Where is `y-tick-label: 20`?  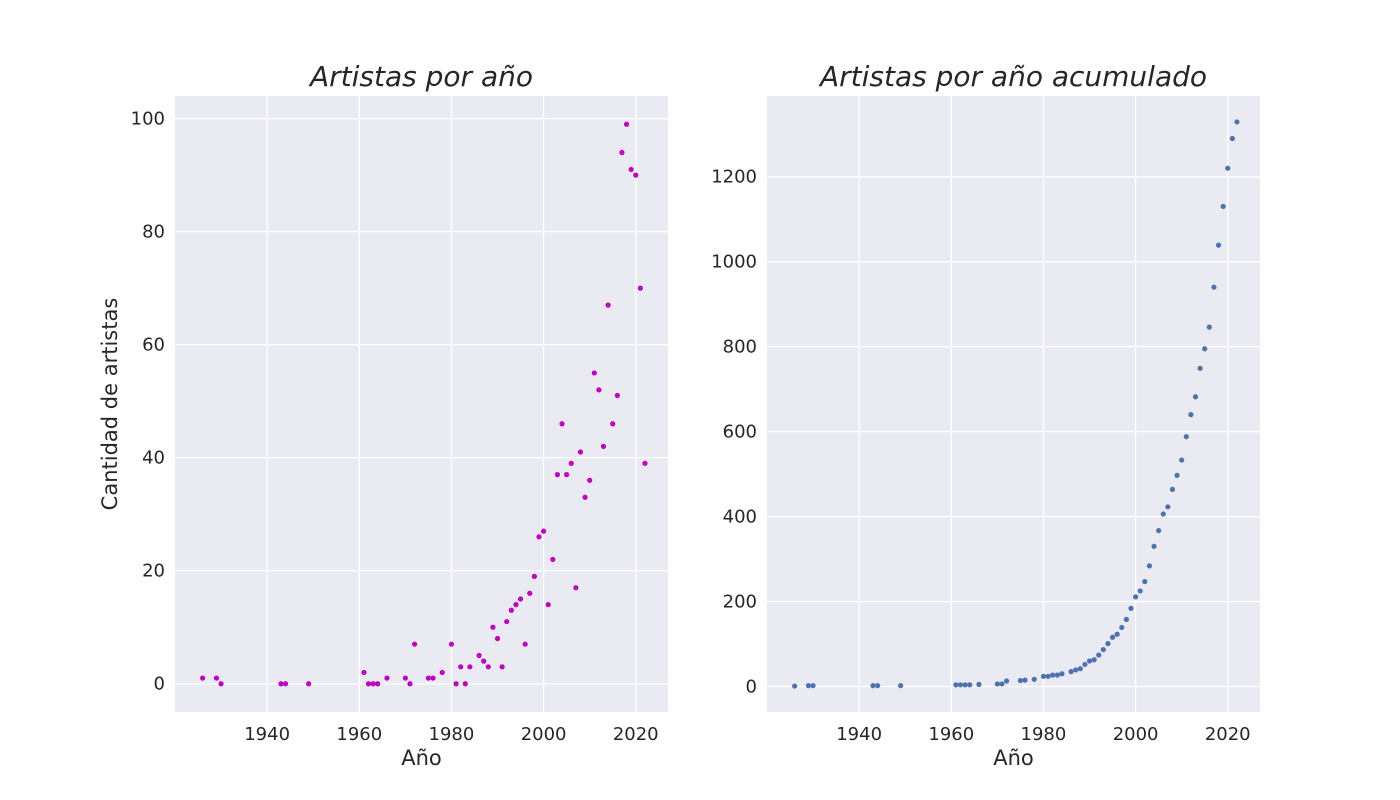 y-tick-label: 20 is located at coordinates (153, 571).